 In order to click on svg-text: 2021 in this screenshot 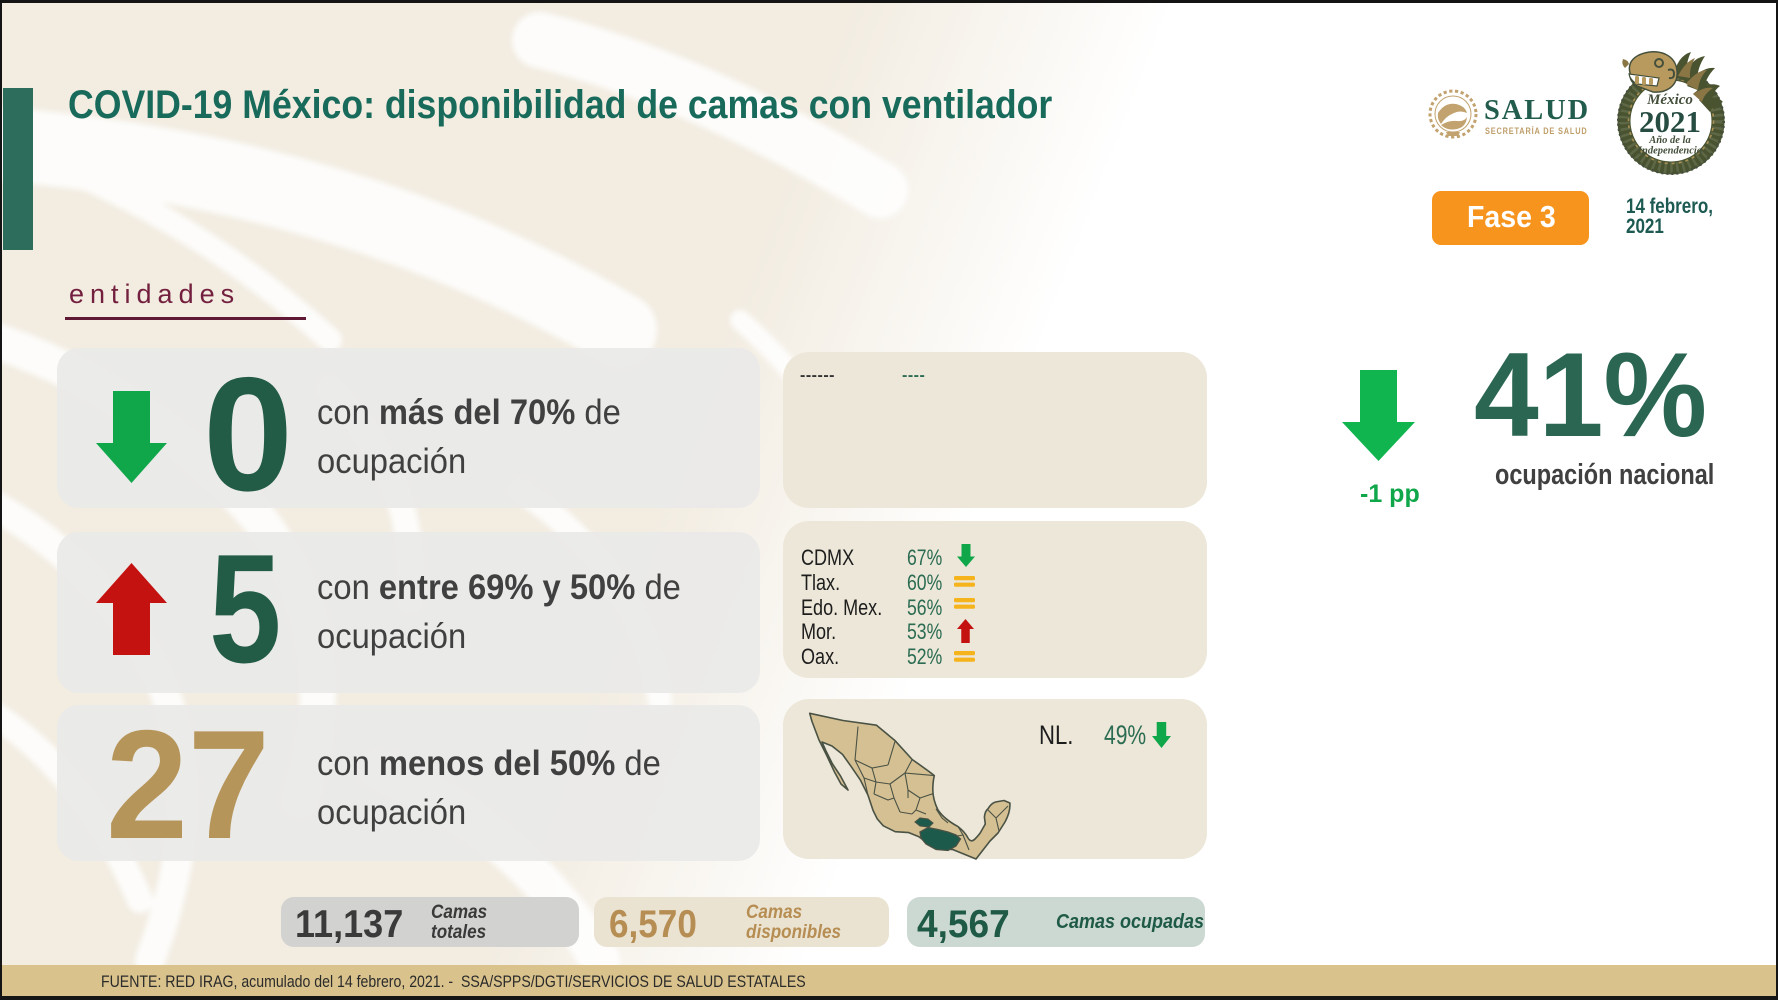, I will do `click(1670, 121)`.